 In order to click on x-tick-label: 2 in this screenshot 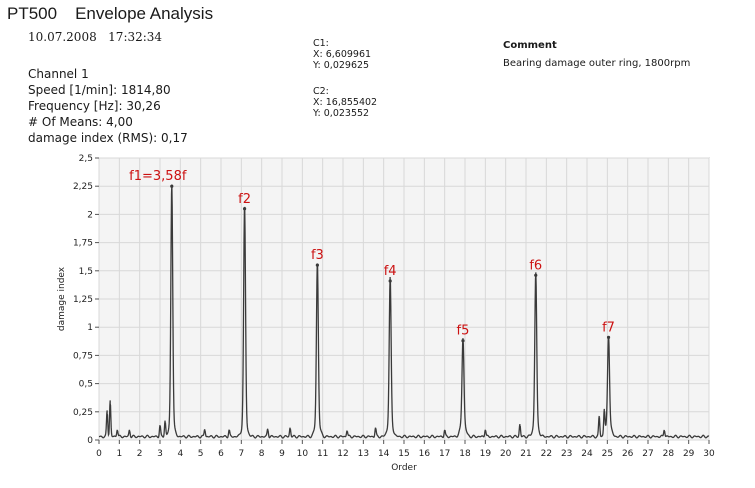, I will do `click(140, 454)`.